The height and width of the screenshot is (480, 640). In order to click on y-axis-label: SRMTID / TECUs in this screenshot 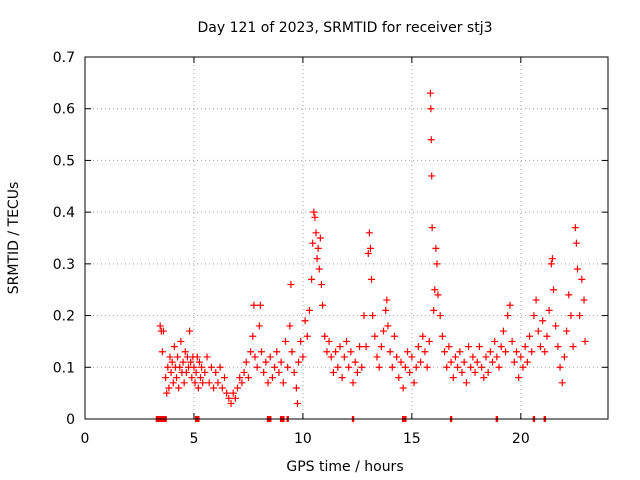, I will do `click(14, 238)`.